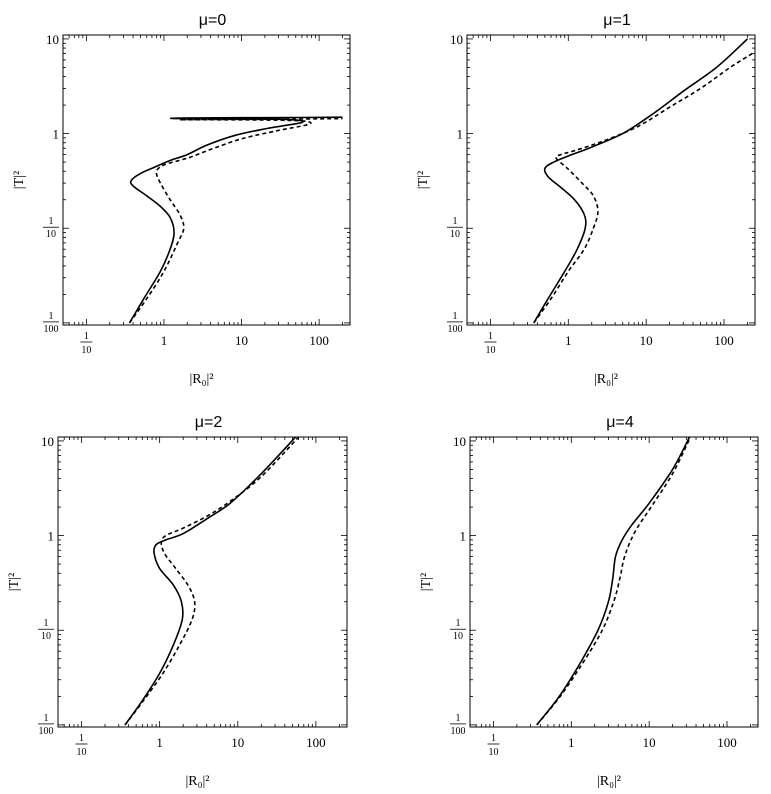  Describe the element at coordinates (213, 20) in the screenshot. I see `chart-title: μ=0` at that location.